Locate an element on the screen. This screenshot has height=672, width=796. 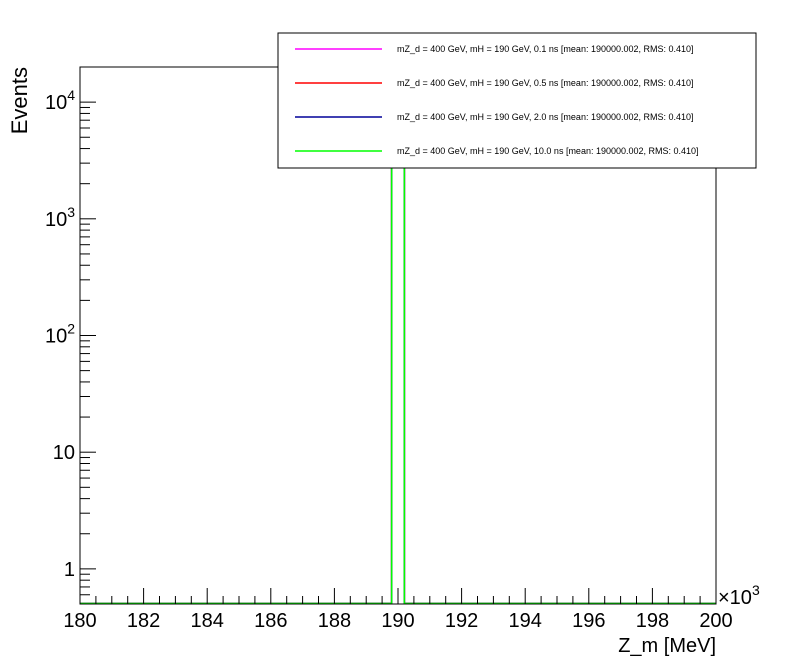
x-axis-ticks is located at coordinates (398, 596).